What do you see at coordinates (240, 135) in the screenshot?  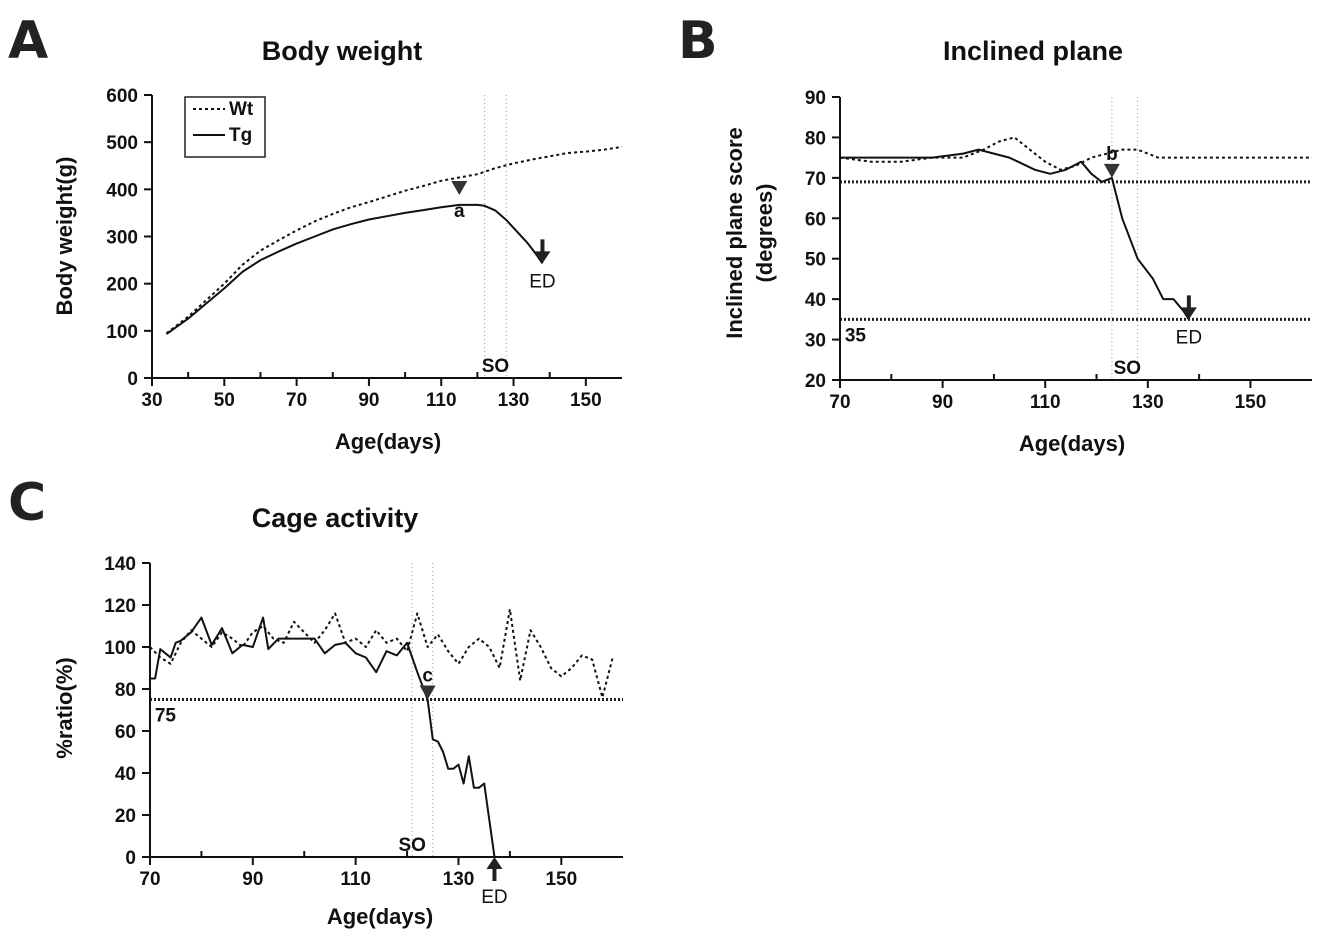 I see `legend-label-tg: Tg` at bounding box center [240, 135].